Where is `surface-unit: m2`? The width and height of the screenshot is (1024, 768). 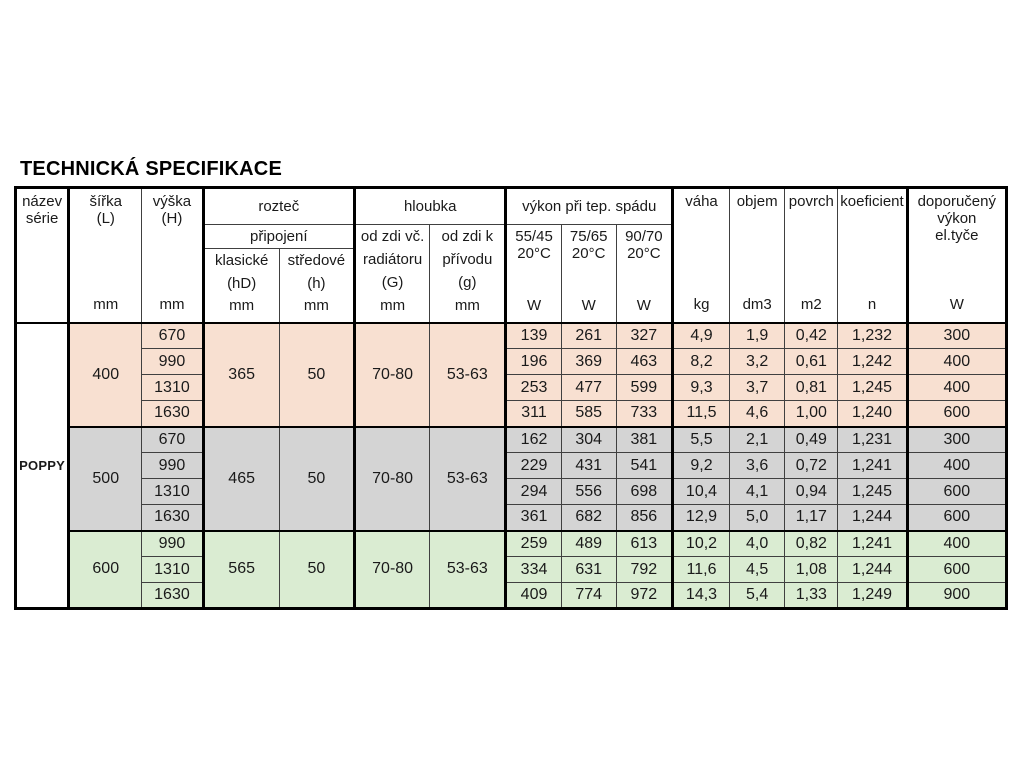
surface-unit: m2 is located at coordinates (811, 305).